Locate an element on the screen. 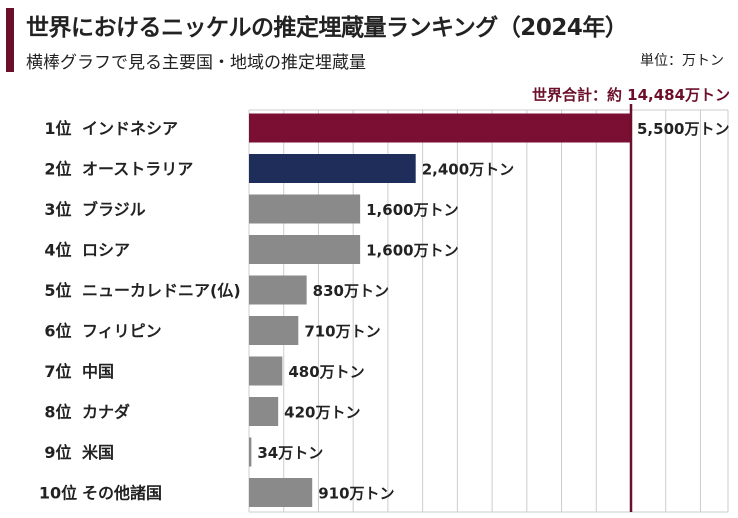 This screenshot has width=738, height=518. world-total-label: 世界合計：約 14,484万トン is located at coordinates (631, 95).